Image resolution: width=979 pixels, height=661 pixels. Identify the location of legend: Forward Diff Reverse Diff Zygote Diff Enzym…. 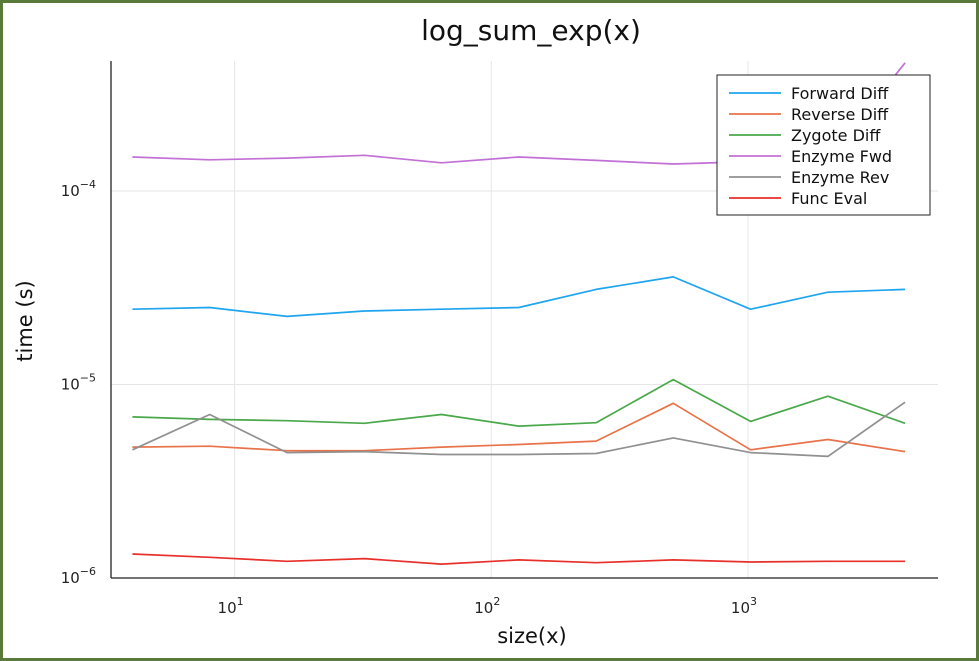
(823, 145).